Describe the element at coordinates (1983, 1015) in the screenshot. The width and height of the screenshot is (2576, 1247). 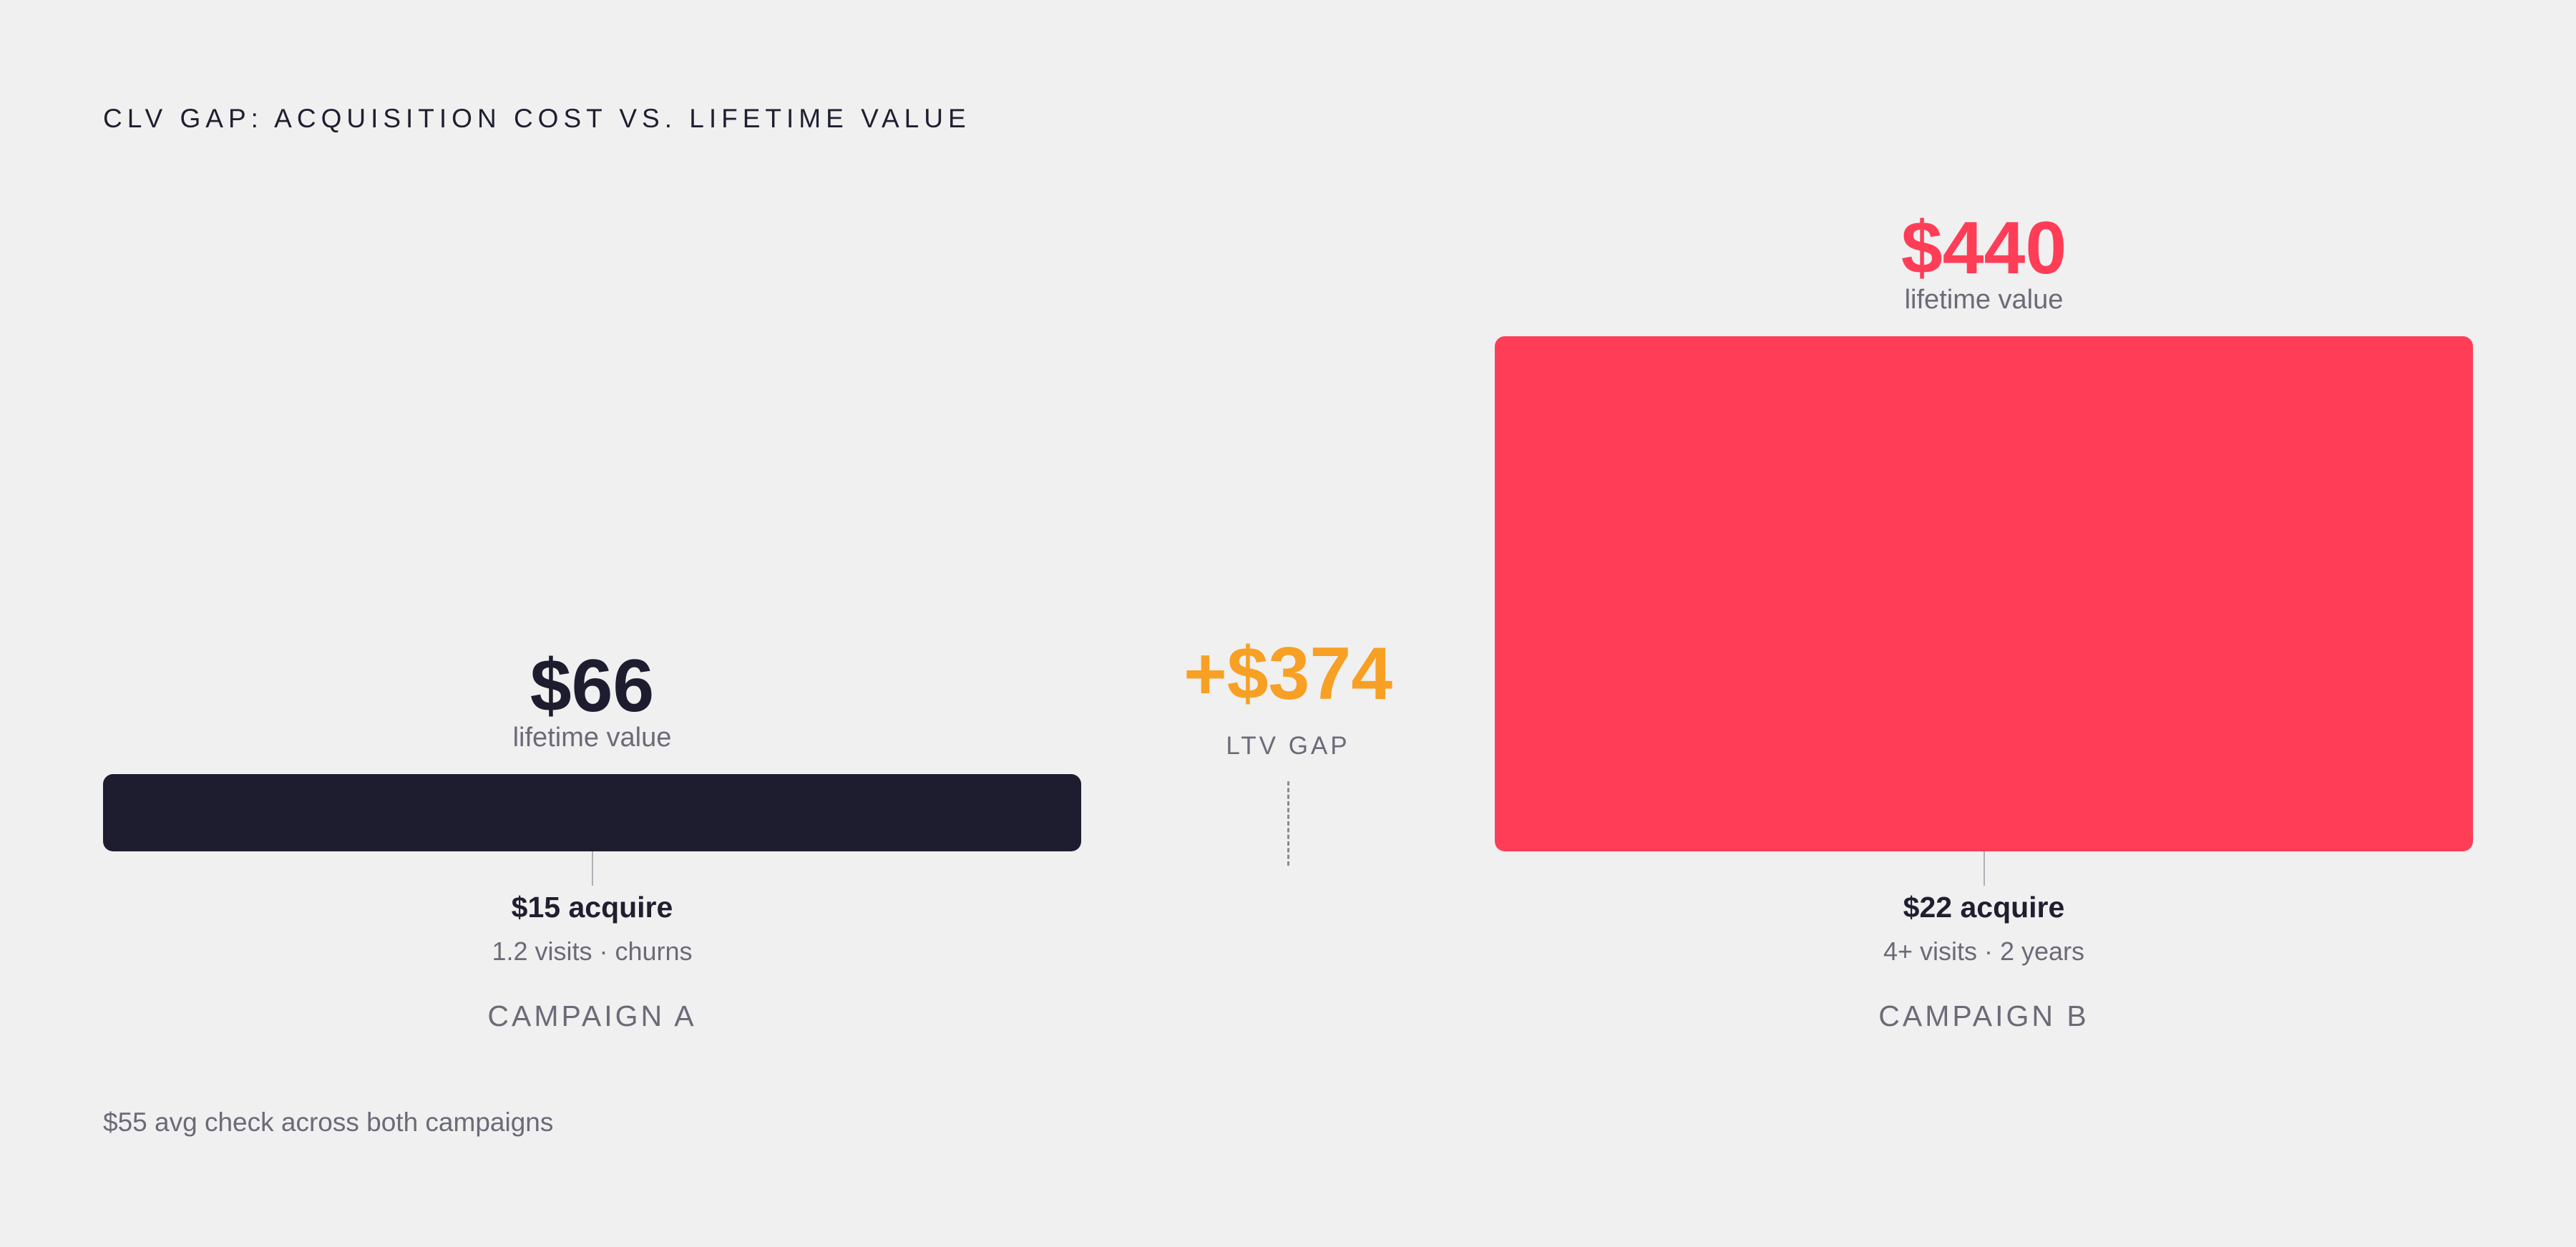
I see `campaign-b-label: CAMPAIGN B` at that location.